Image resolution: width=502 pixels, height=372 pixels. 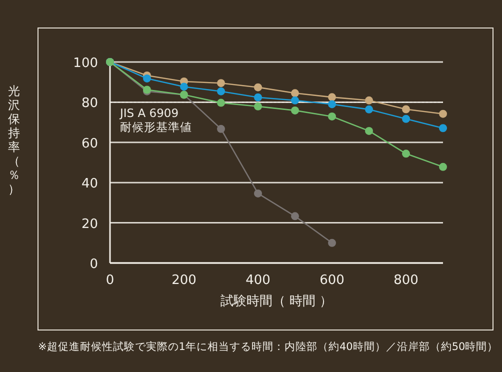 What do you see at coordinates (258, 280) in the screenshot?
I see `x-tick-label: 400` at bounding box center [258, 280].